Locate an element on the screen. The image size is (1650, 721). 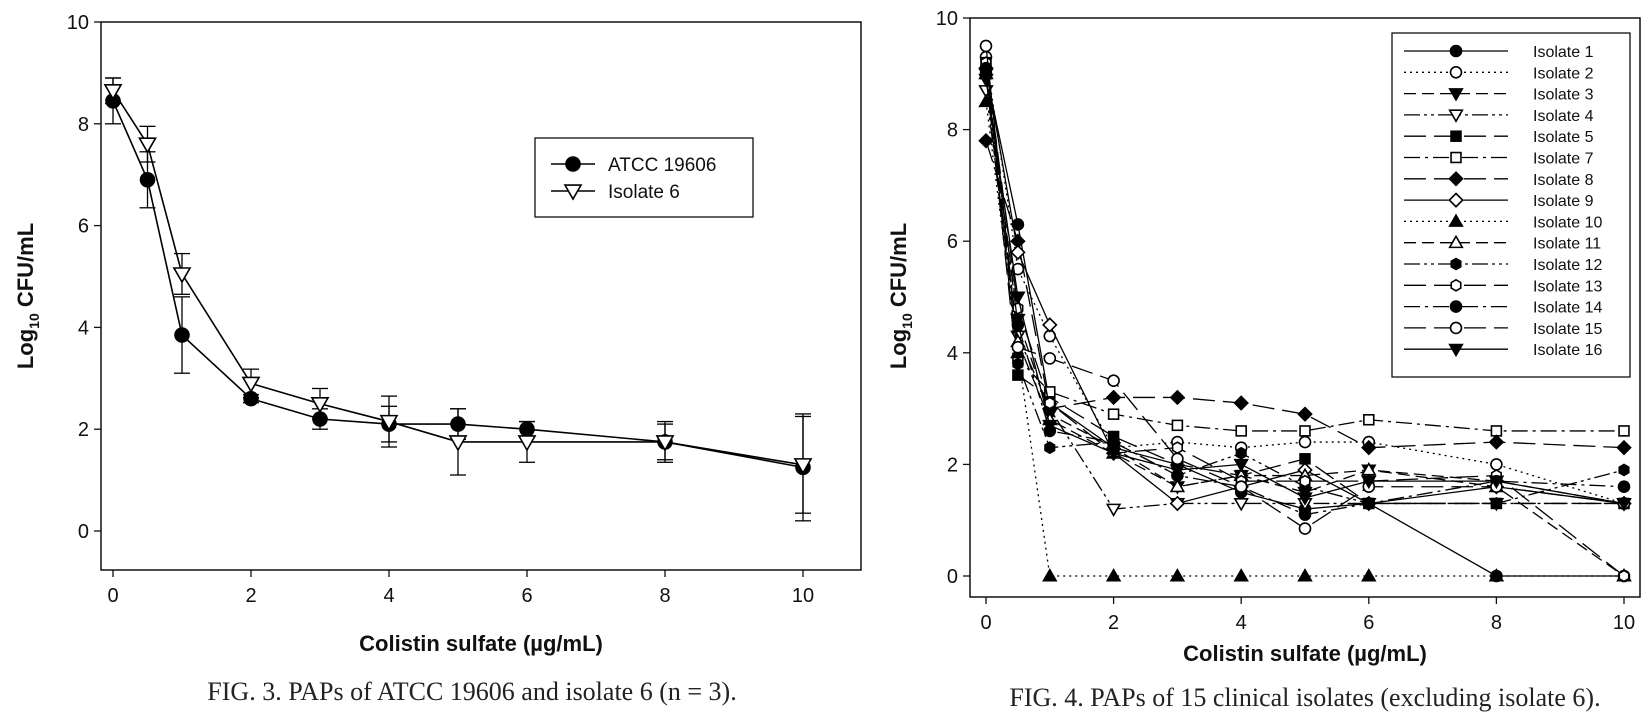
fig4-x-tick-label-2: 4 is located at coordinates (1241, 623).